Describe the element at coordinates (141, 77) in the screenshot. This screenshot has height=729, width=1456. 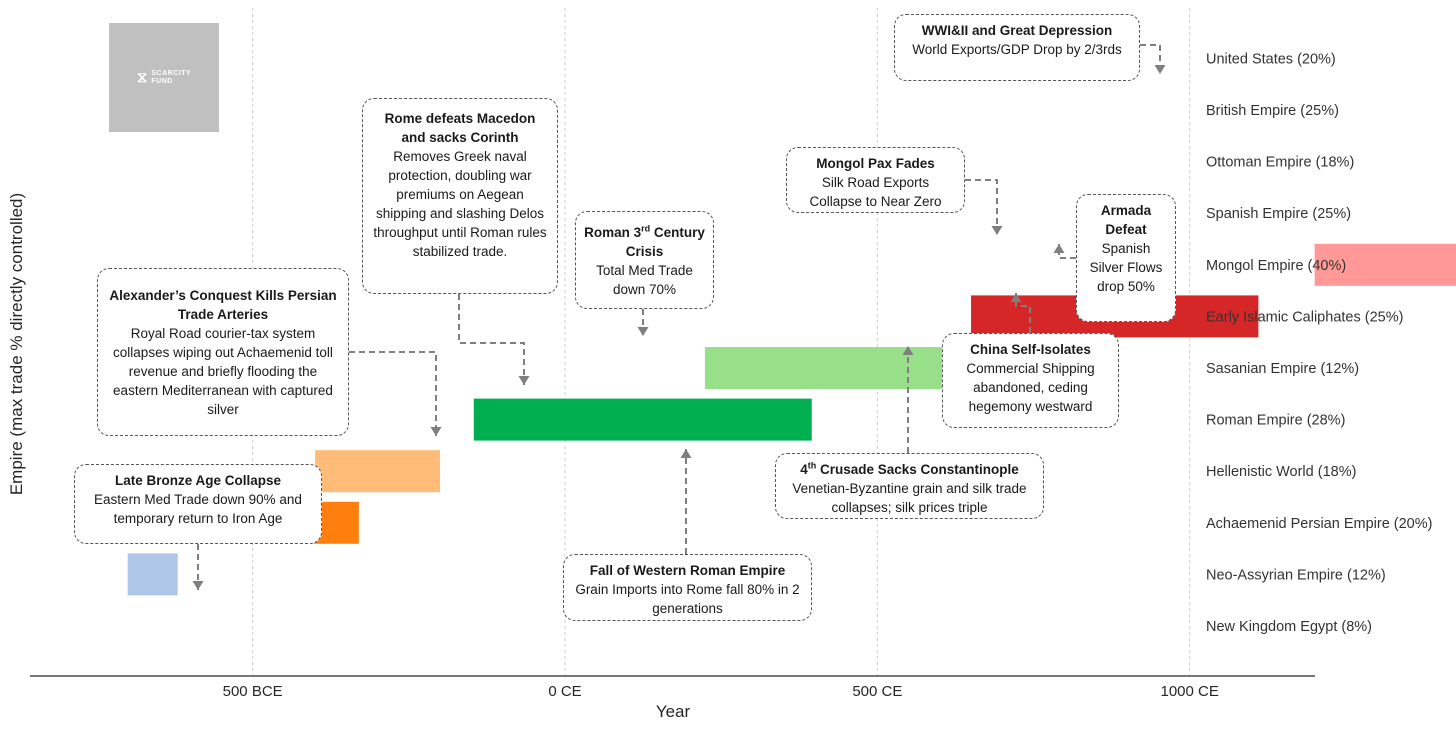
I see `scarcity-logo-icon: ⧖` at that location.